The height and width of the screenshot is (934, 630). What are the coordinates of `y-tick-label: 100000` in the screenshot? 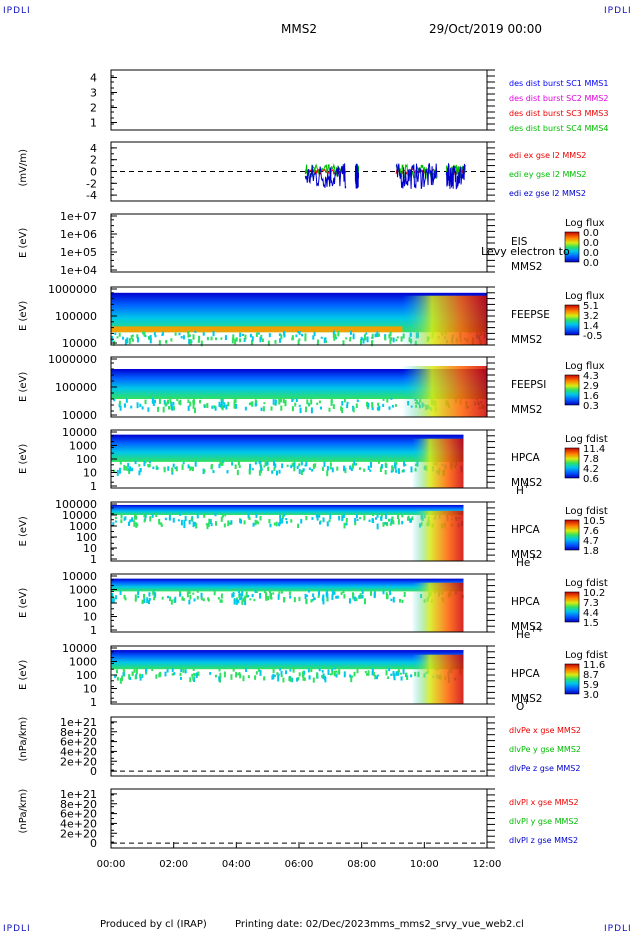 It's located at (76, 316).